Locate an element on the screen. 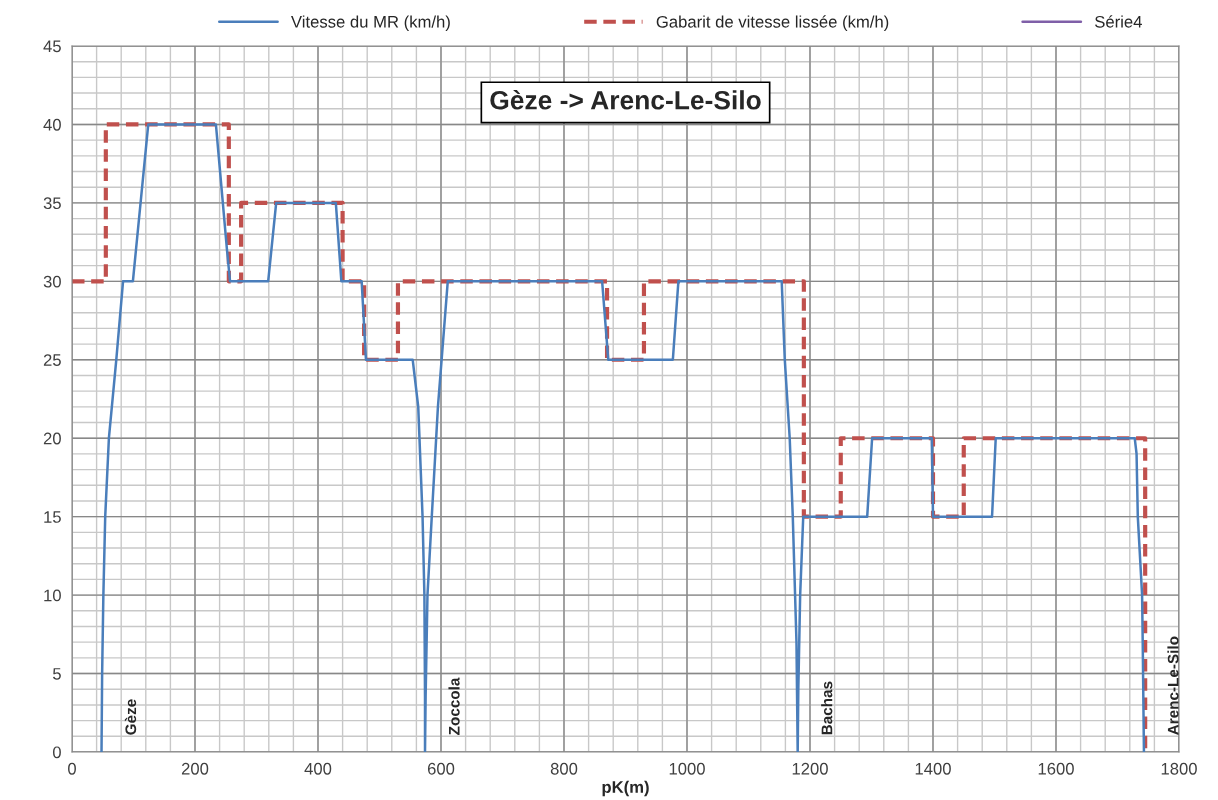 The height and width of the screenshot is (800, 1218). x-tick-label: 800 is located at coordinates (564, 768).